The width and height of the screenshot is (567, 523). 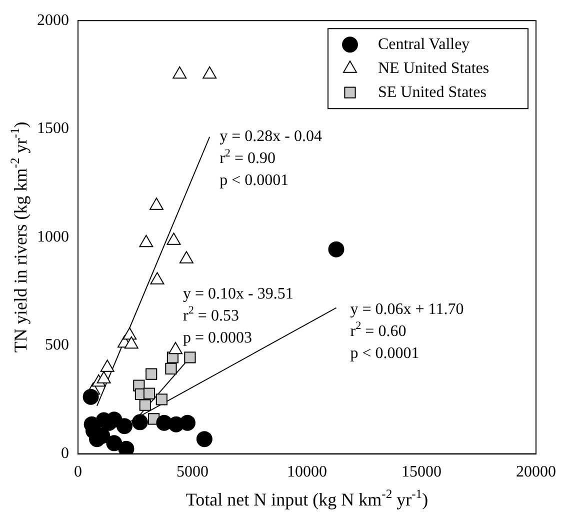 What do you see at coordinates (307, 472) in the screenshot?
I see `x-tick-label: 10000` at bounding box center [307, 472].